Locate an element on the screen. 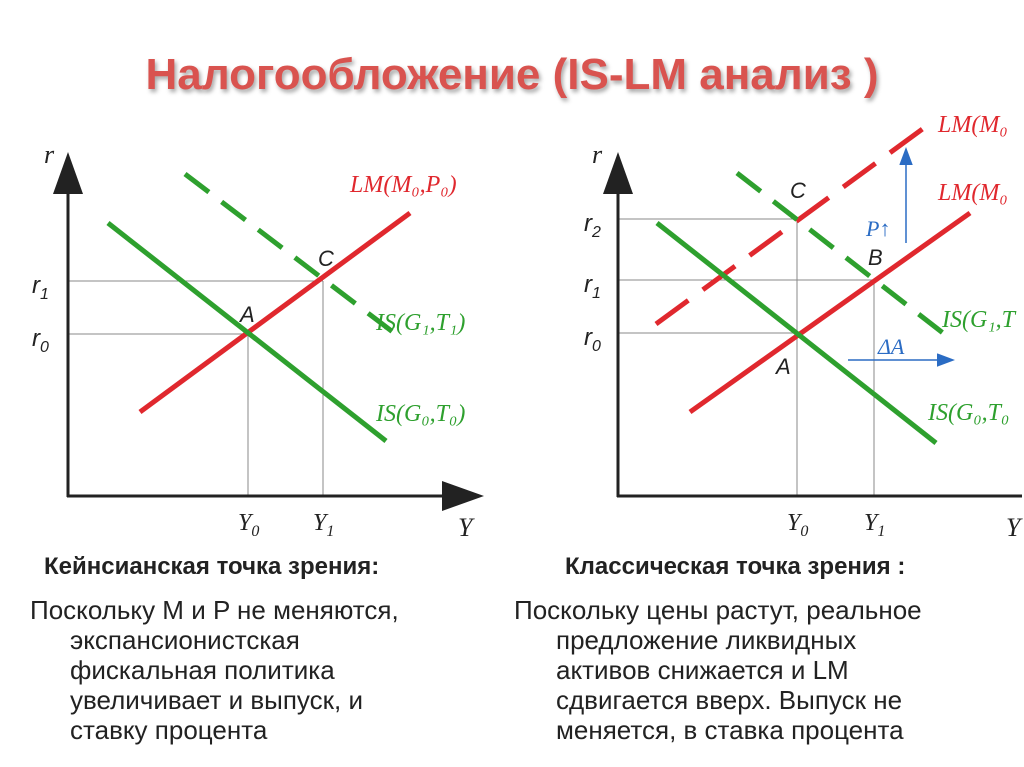  right-caption: Классическая точка зрения : is located at coordinates (735, 566).